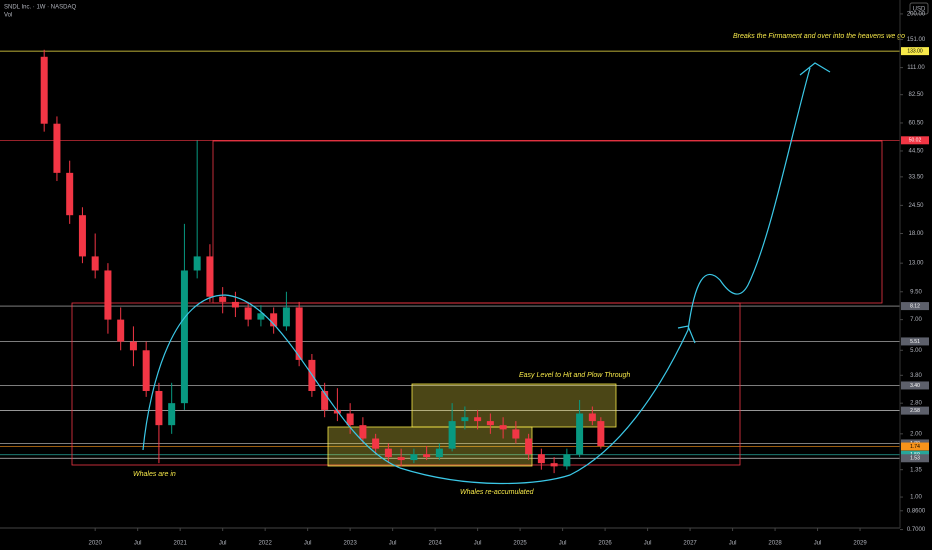  Describe the element at coordinates (915, 386) in the screenshot. I see `level-label: 3.40` at that location.